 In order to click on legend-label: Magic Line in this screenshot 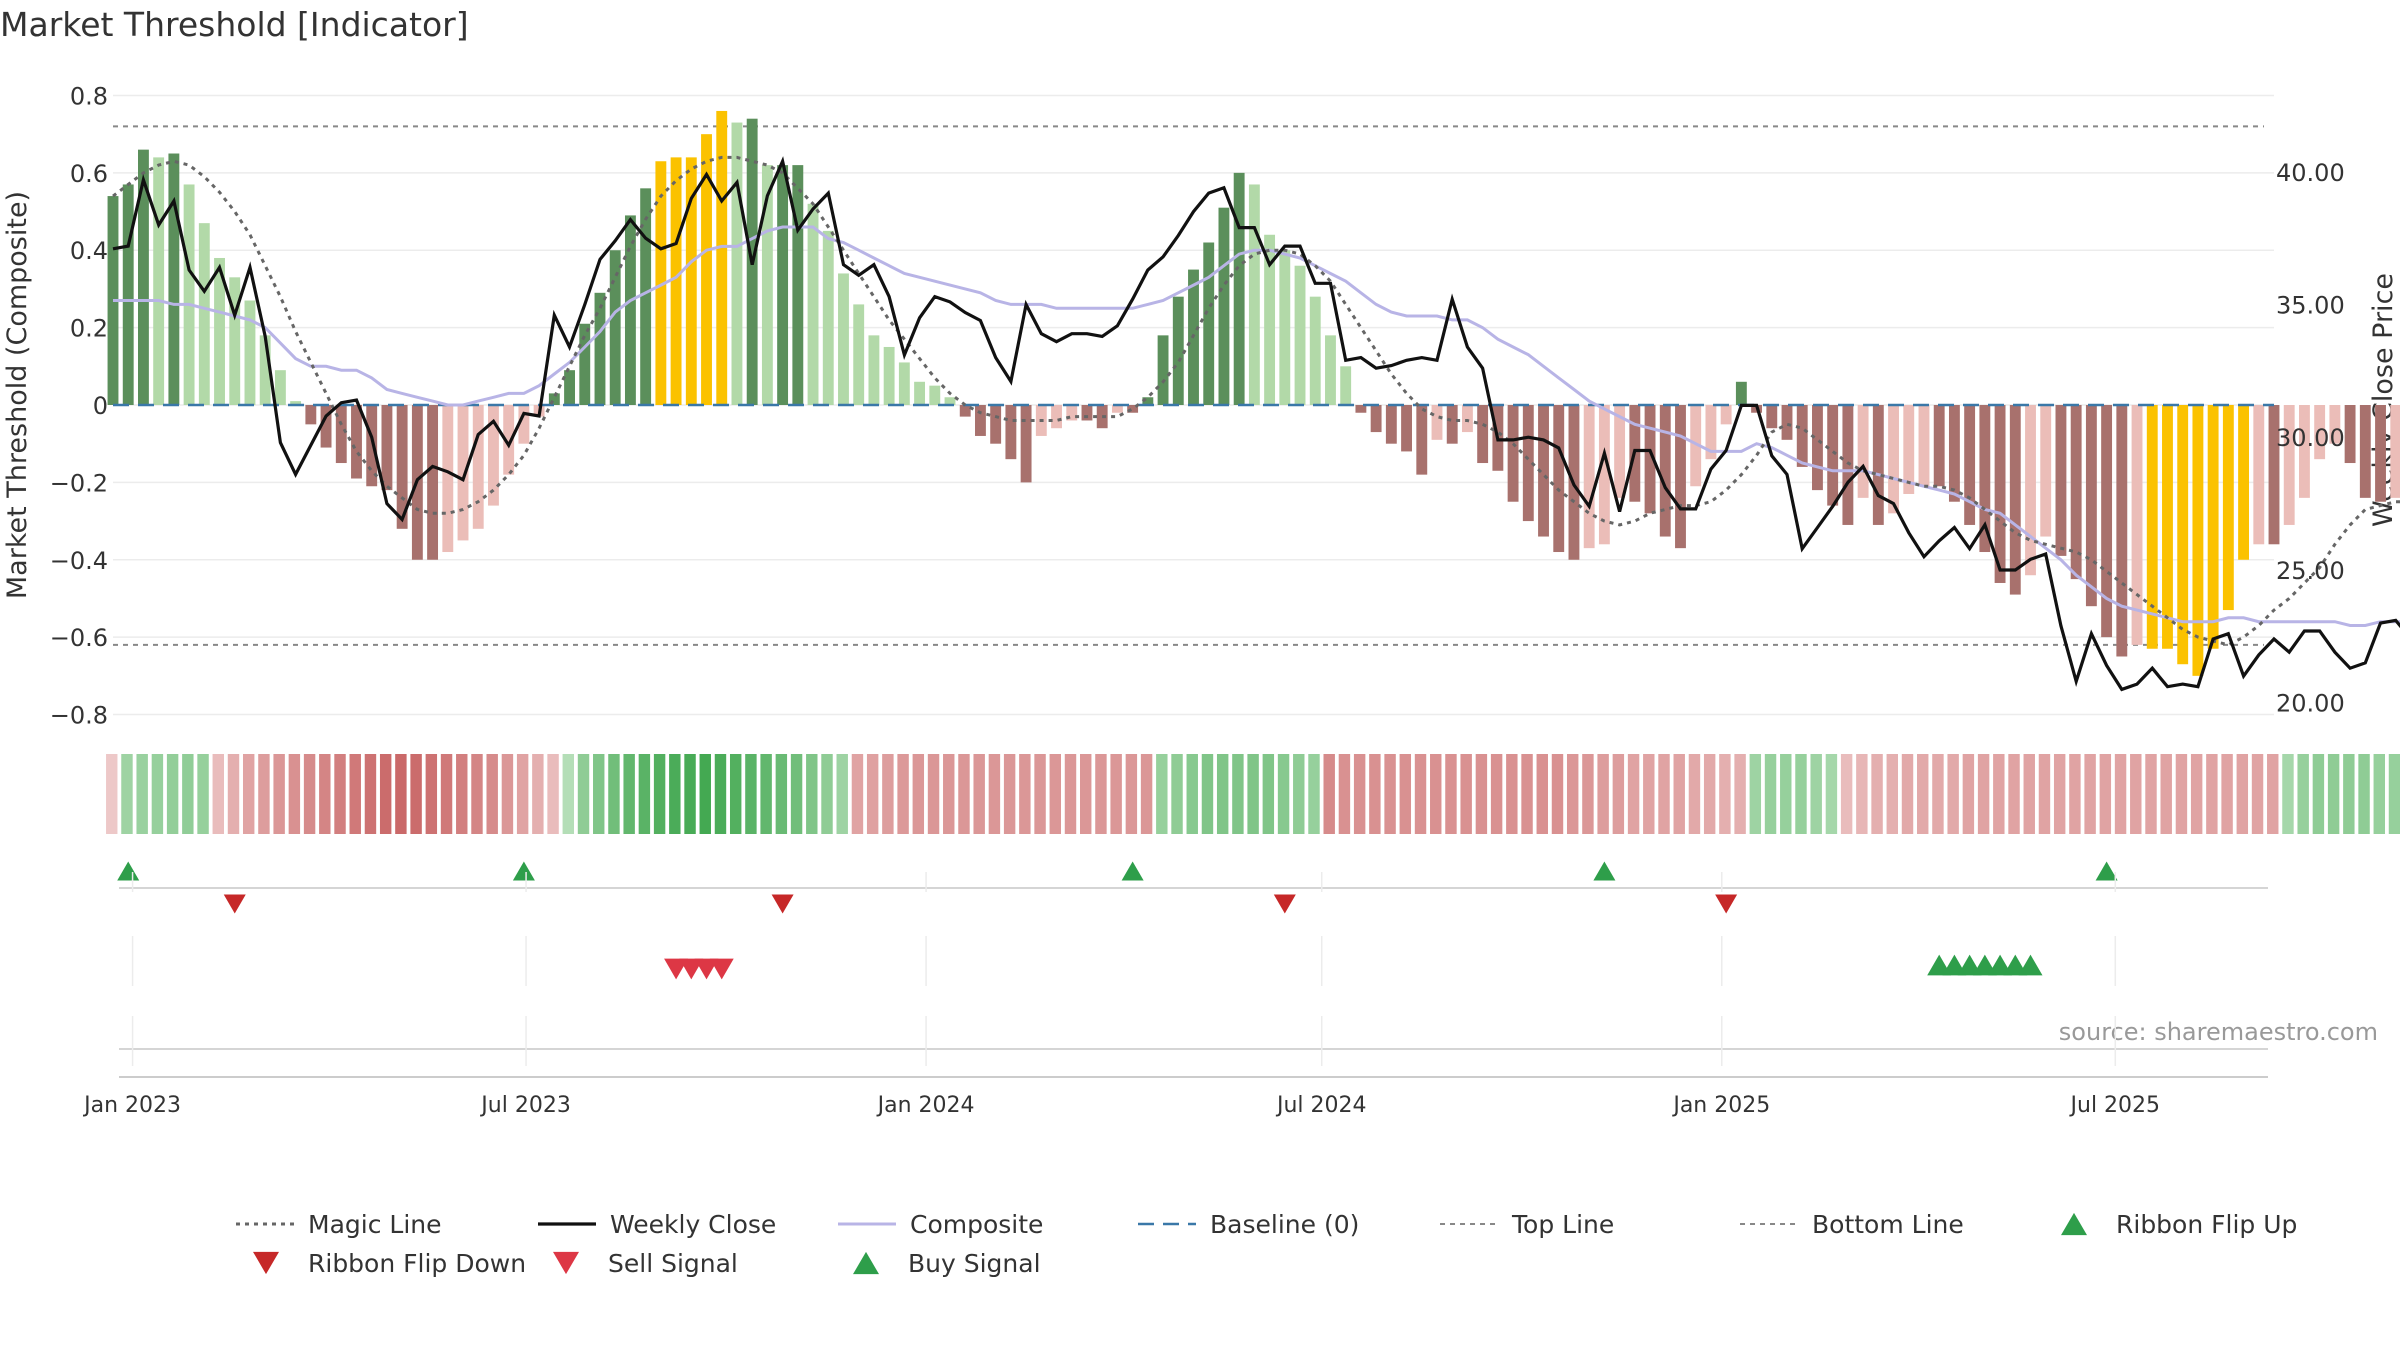, I will do `click(375, 1224)`.